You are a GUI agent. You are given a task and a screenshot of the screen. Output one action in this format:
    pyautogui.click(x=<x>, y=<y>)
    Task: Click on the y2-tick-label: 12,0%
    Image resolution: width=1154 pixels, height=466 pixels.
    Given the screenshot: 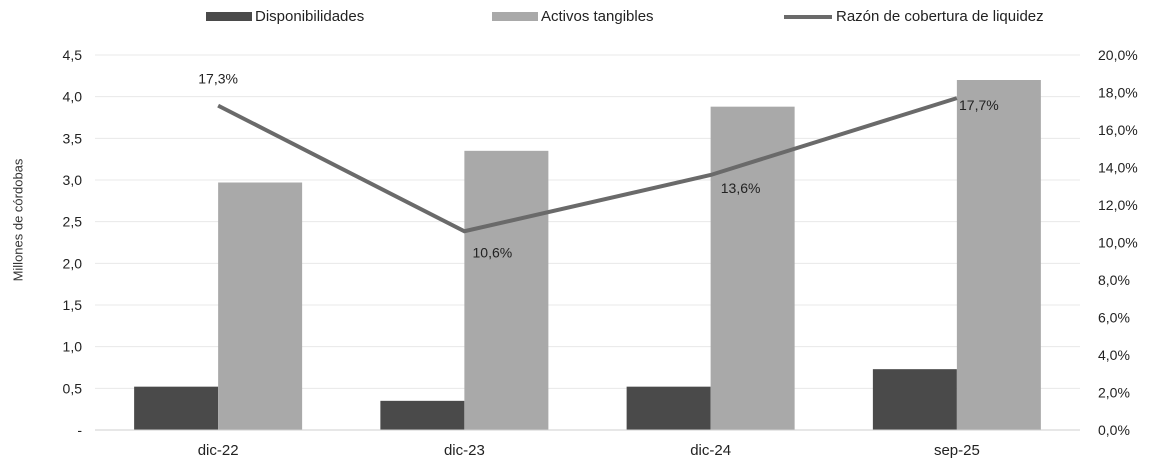 What is the action you would take?
    pyautogui.click(x=1118, y=205)
    